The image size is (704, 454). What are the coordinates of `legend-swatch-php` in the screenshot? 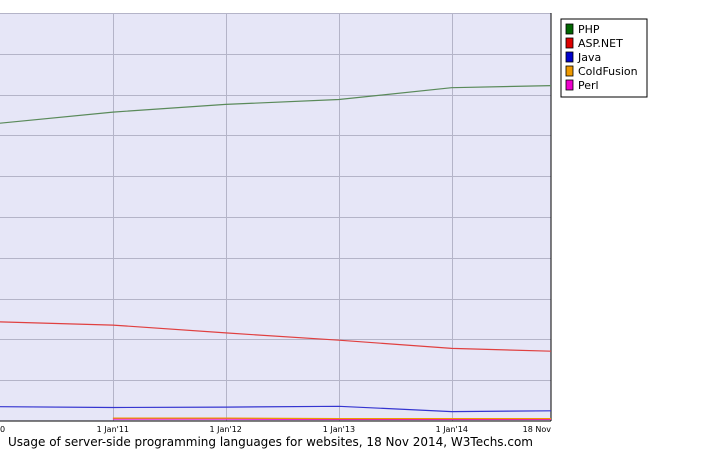 It's located at (569, 29).